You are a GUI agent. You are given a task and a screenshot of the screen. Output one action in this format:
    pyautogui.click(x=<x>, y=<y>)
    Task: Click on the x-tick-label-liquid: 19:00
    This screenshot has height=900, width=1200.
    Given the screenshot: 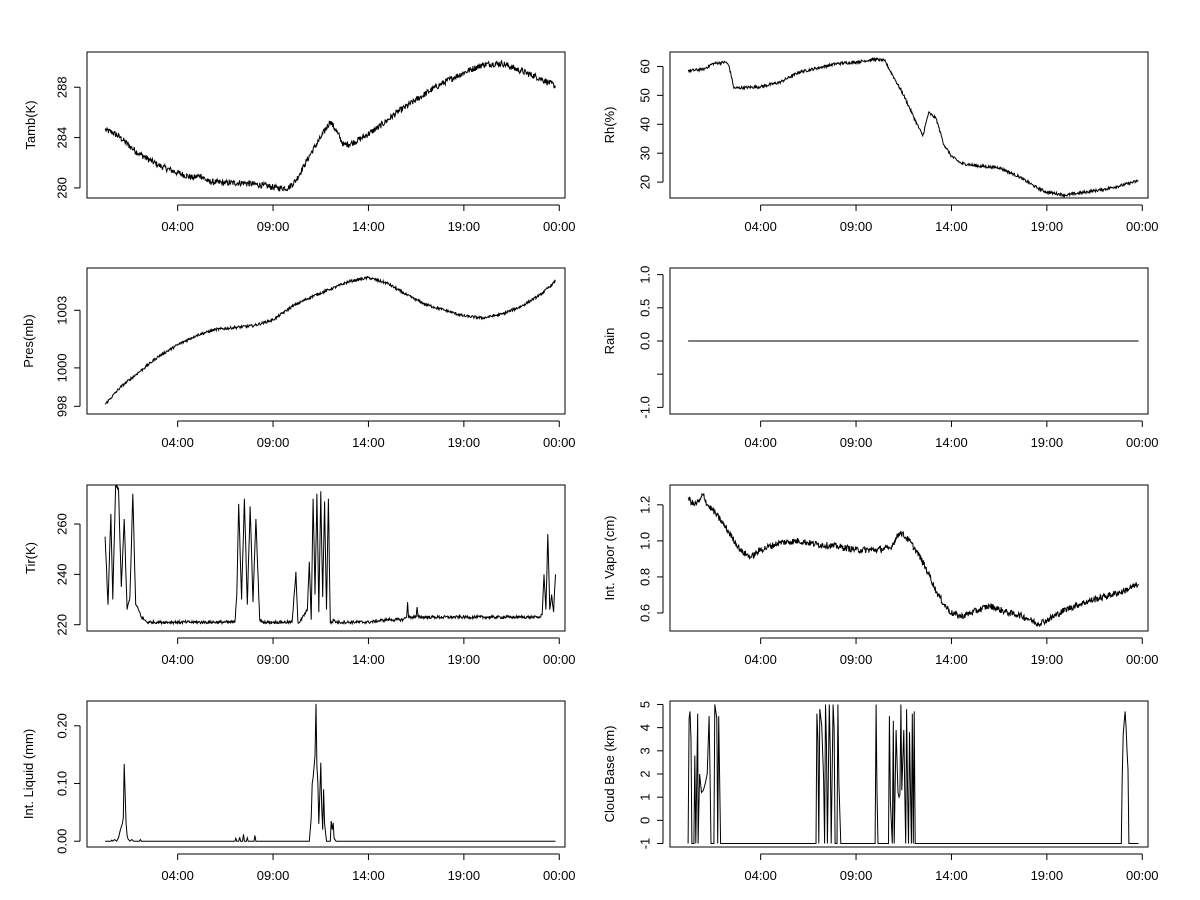 What is the action you would take?
    pyautogui.click(x=464, y=875)
    